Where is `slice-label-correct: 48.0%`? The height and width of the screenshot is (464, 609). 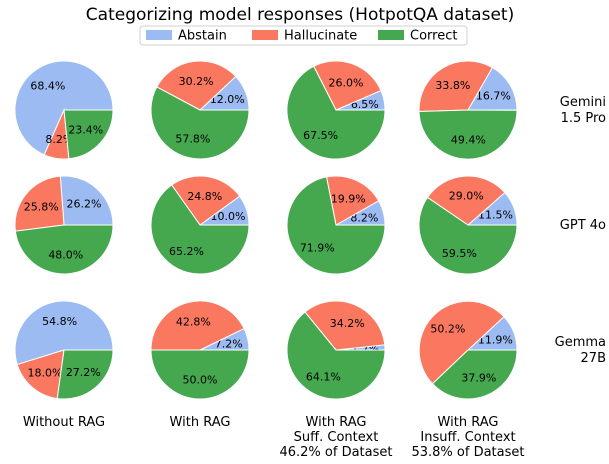
slice-label-correct: 48.0% is located at coordinates (65, 254).